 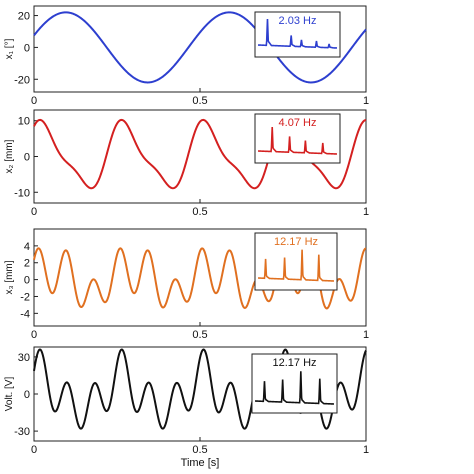 I want to click on fft-peak-annotation-3: 12.17 Hz, so click(x=296, y=242).